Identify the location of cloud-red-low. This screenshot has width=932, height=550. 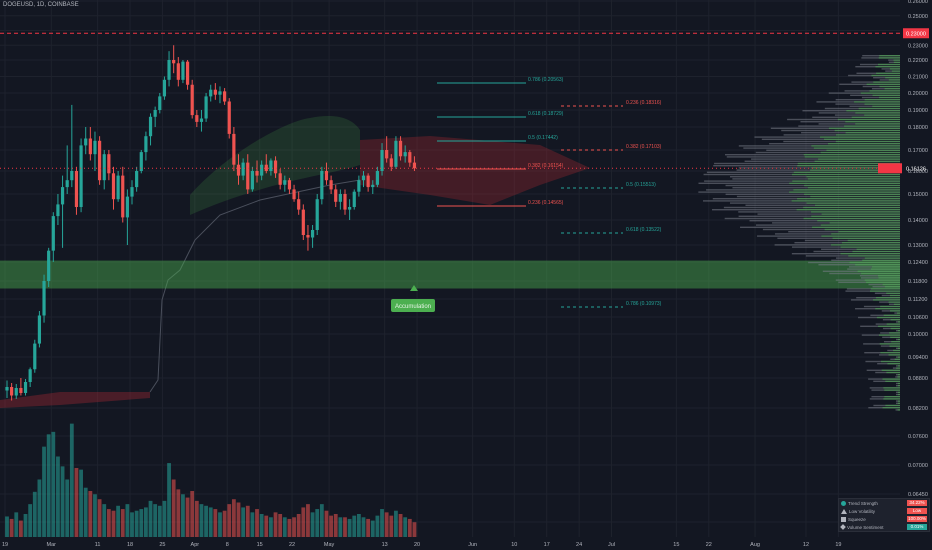
(75, 400).